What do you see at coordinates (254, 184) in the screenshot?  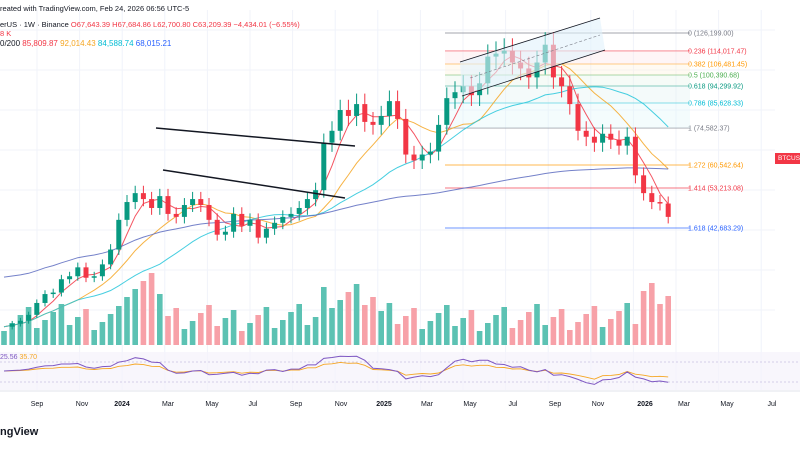 I see `trendline-lower` at bounding box center [254, 184].